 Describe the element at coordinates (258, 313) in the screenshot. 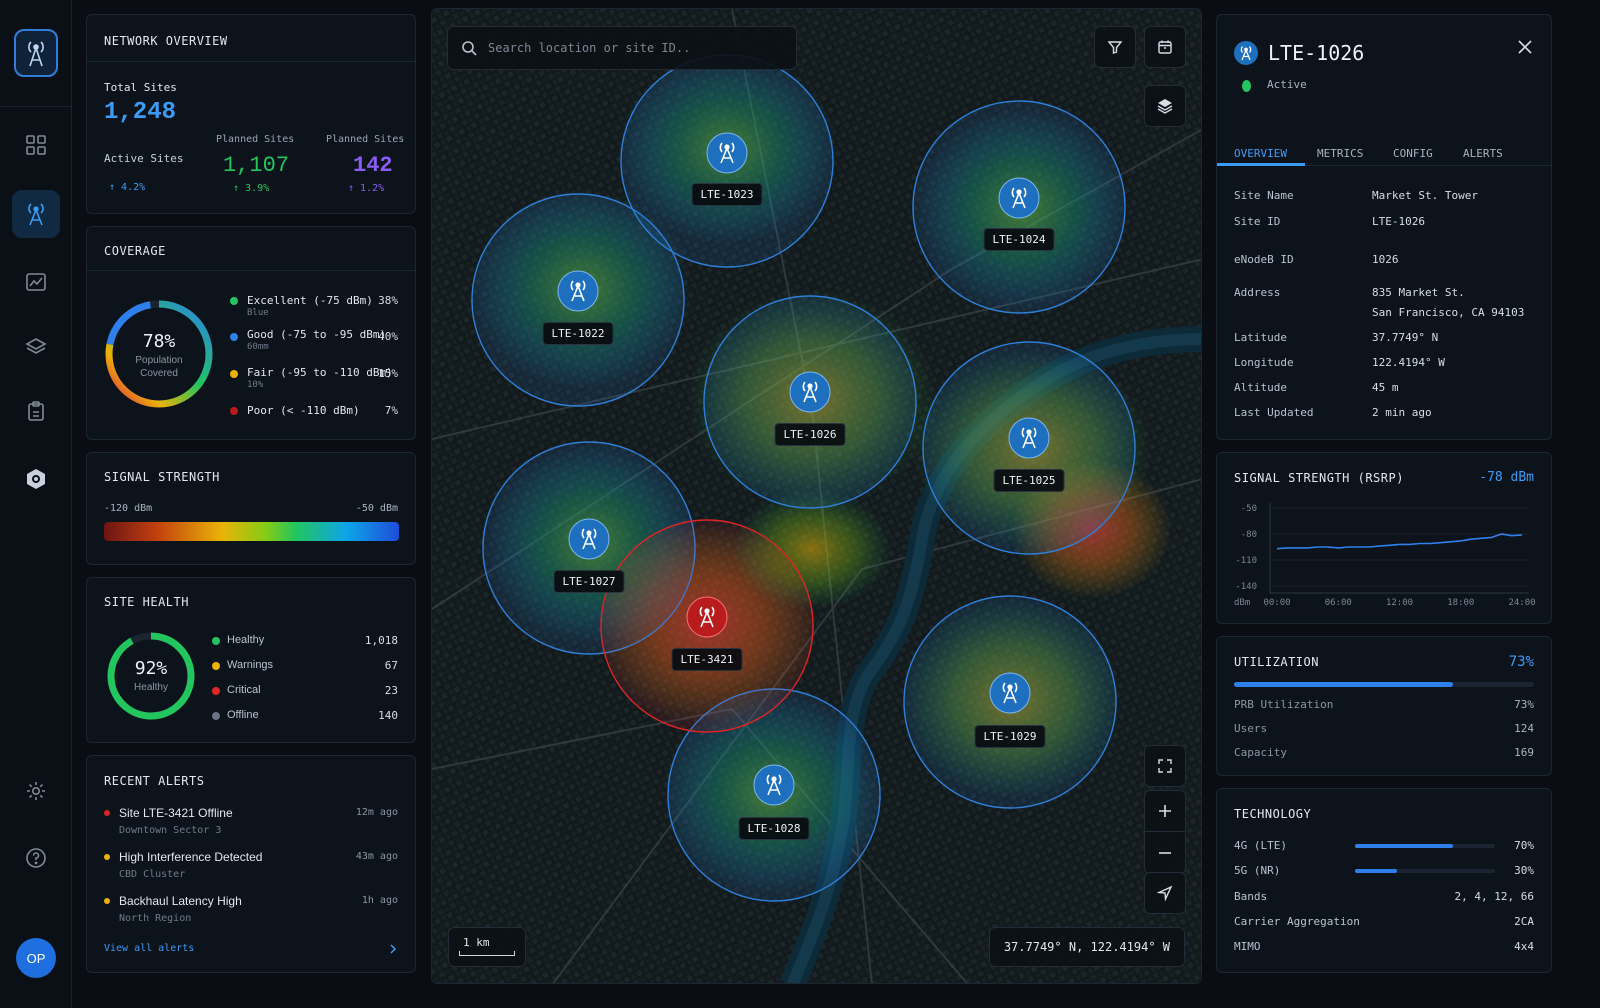

I see `legend-excellent-sub: Blue` at that location.